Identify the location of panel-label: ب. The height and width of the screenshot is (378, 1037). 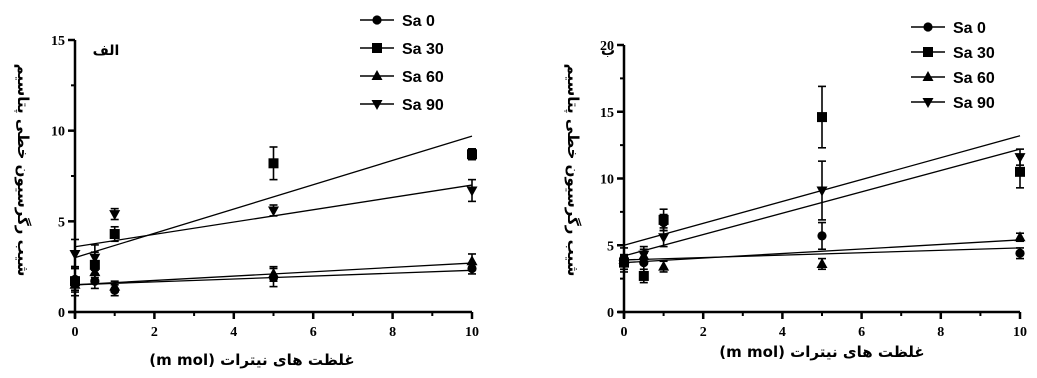
(608, 51).